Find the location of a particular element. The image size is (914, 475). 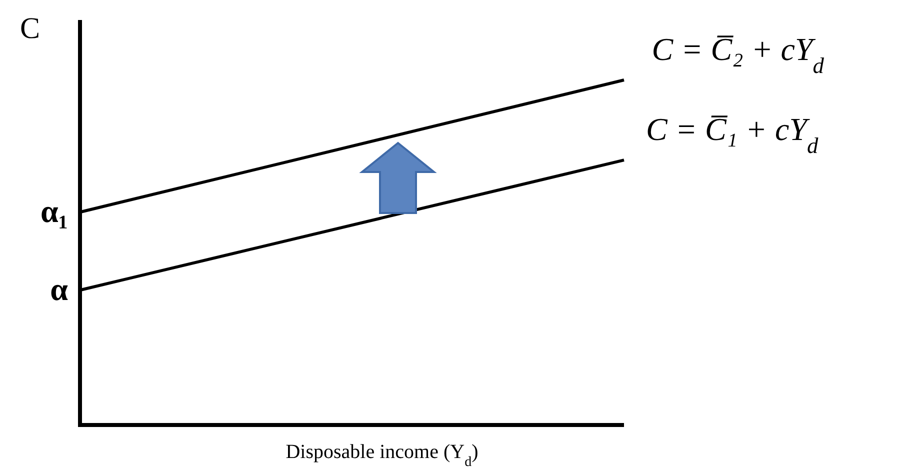

y-axis-title: C is located at coordinates (30, 28).